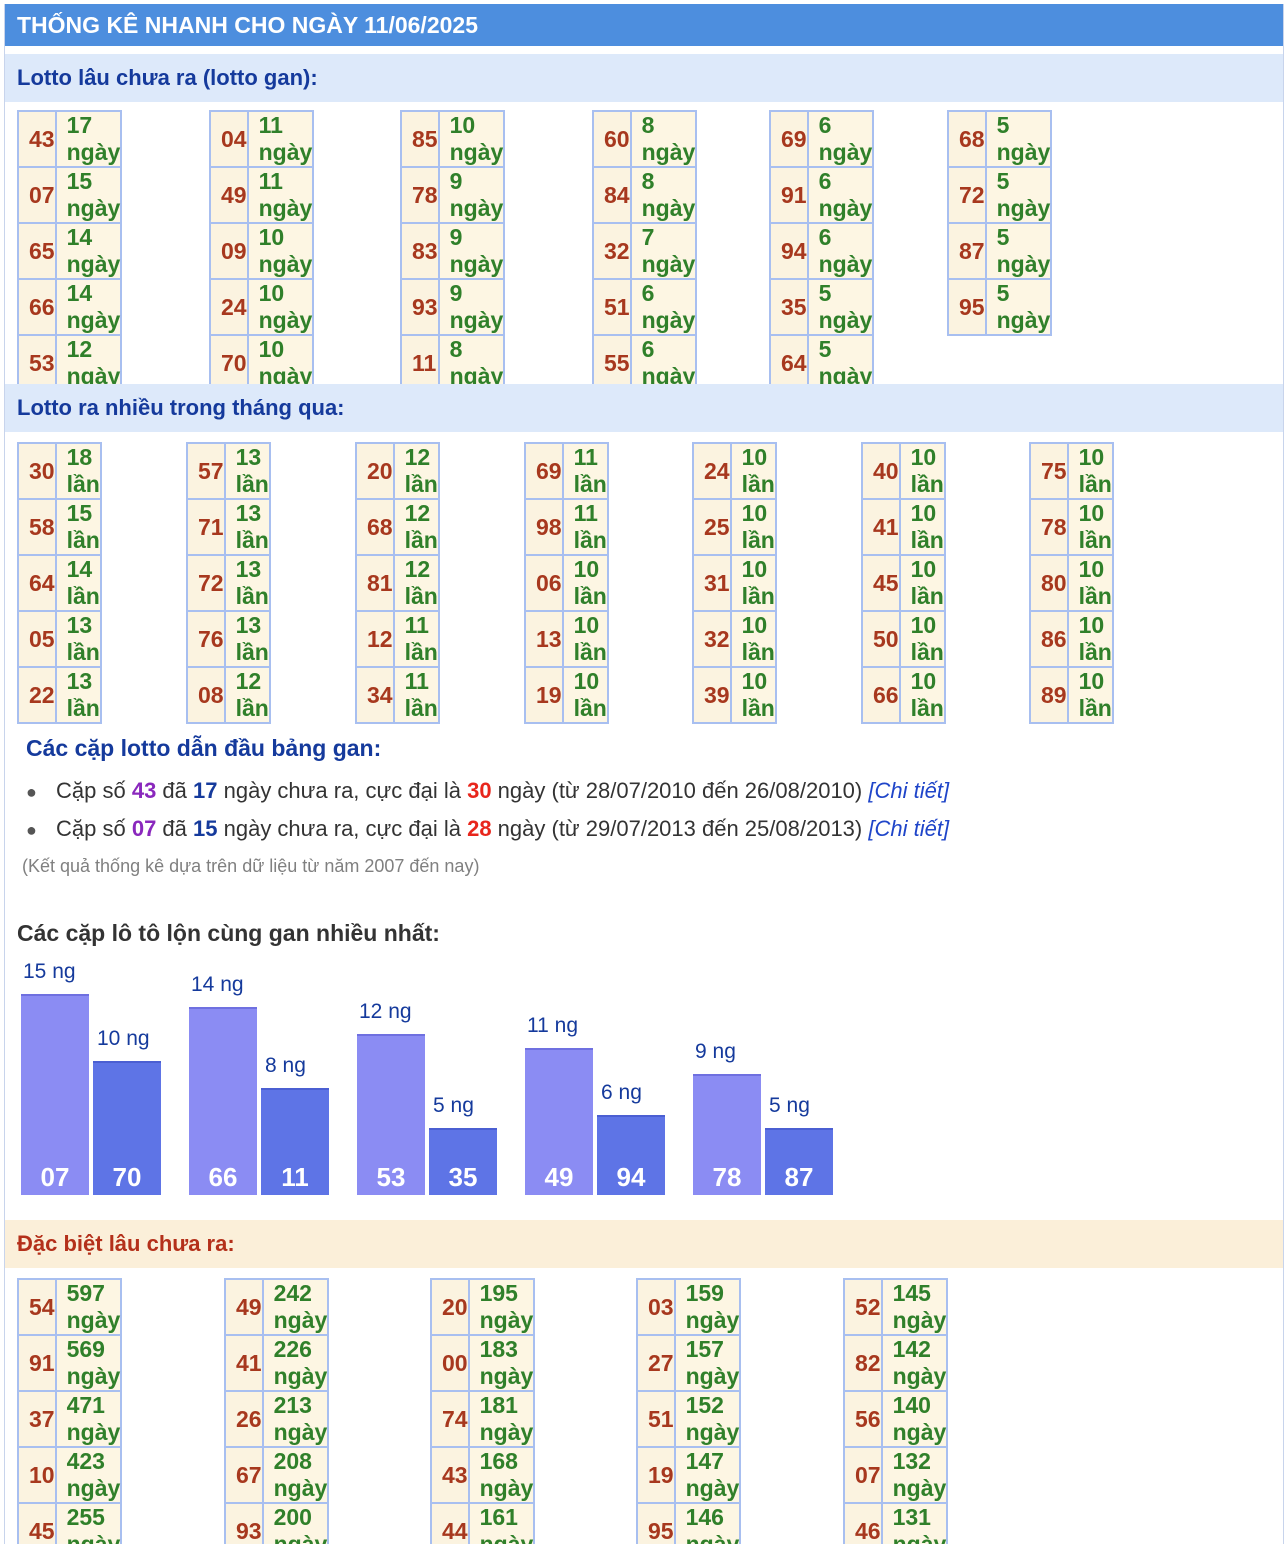 Image resolution: width=1288 pixels, height=1544 pixels. I want to click on table-row: 84 8 ngày, so click(645, 195).